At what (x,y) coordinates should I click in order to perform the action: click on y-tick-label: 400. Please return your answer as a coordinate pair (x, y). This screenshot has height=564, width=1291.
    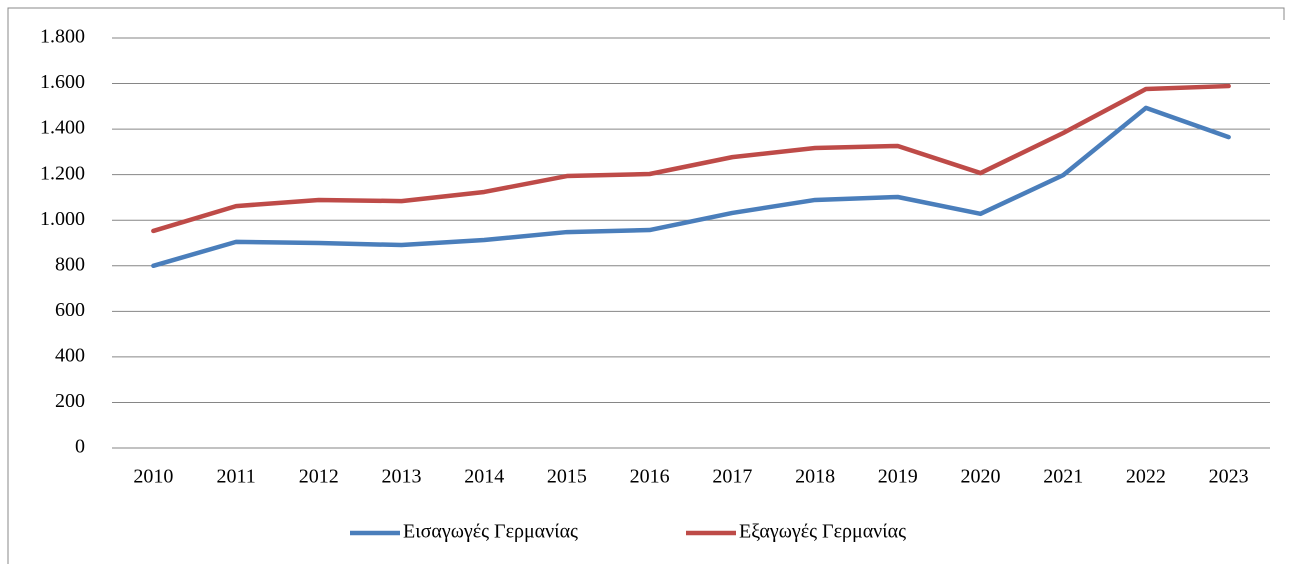
    Looking at the image, I should click on (70, 355).